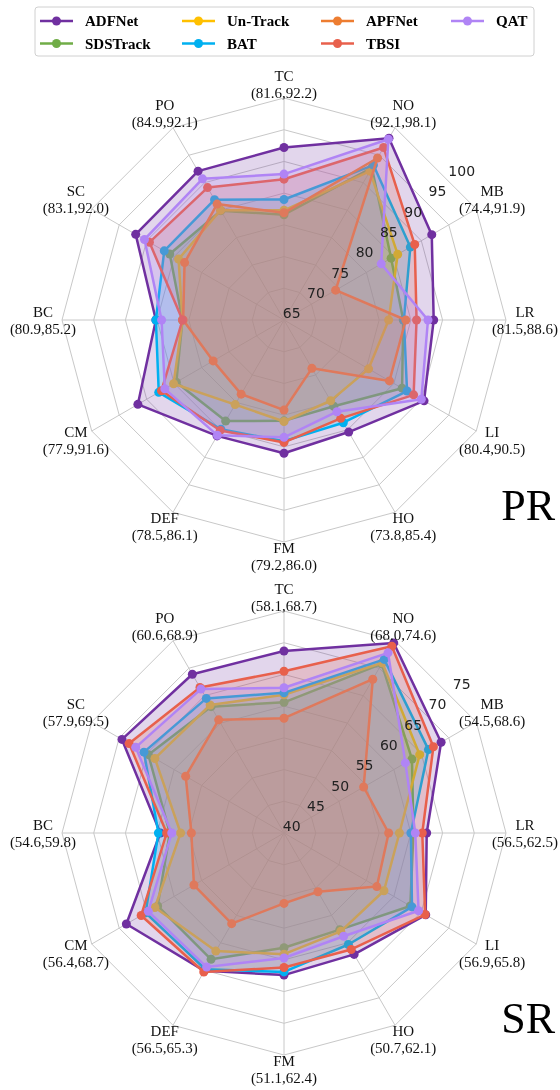  Describe the element at coordinates (75, 713) in the screenshot. I see `spoke-label: SC (57.9,69.5)` at that location.